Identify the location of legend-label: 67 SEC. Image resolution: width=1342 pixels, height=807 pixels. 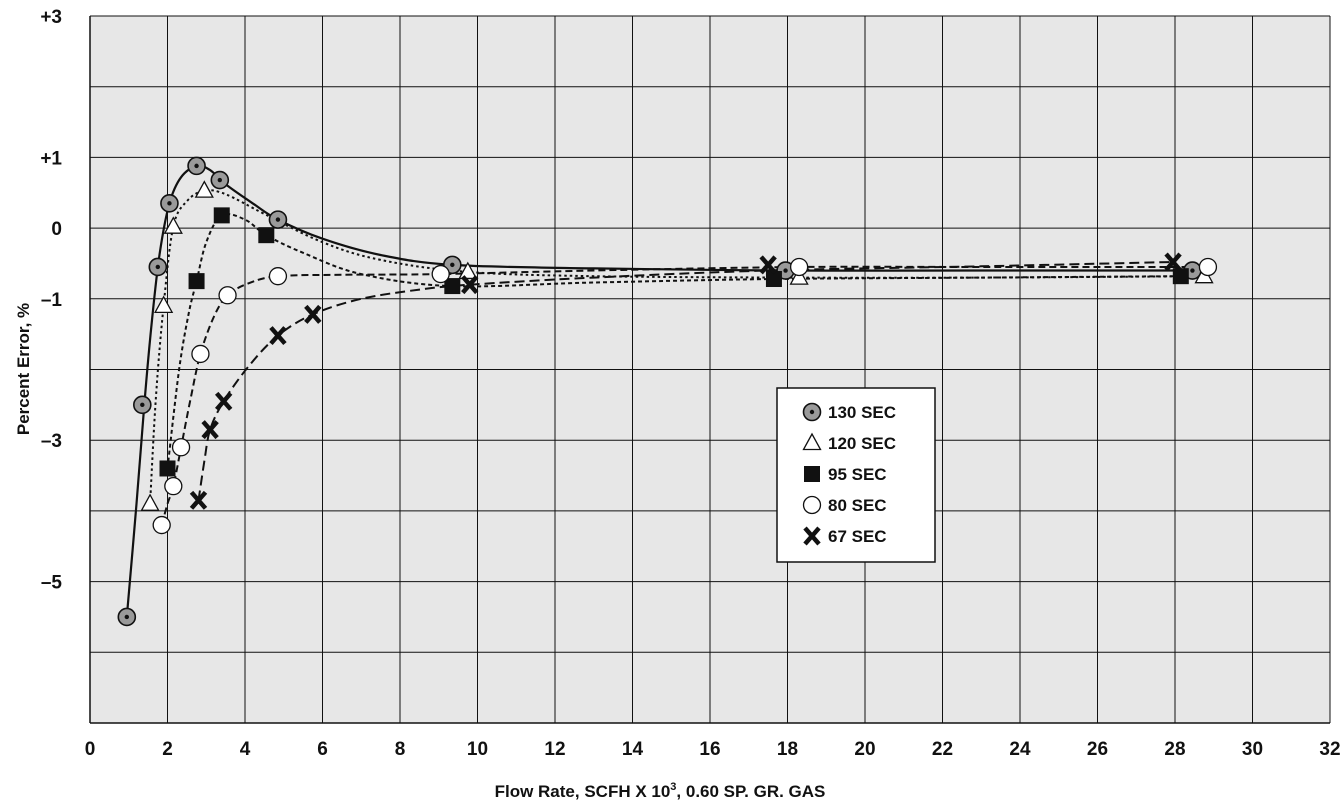
(857, 536).